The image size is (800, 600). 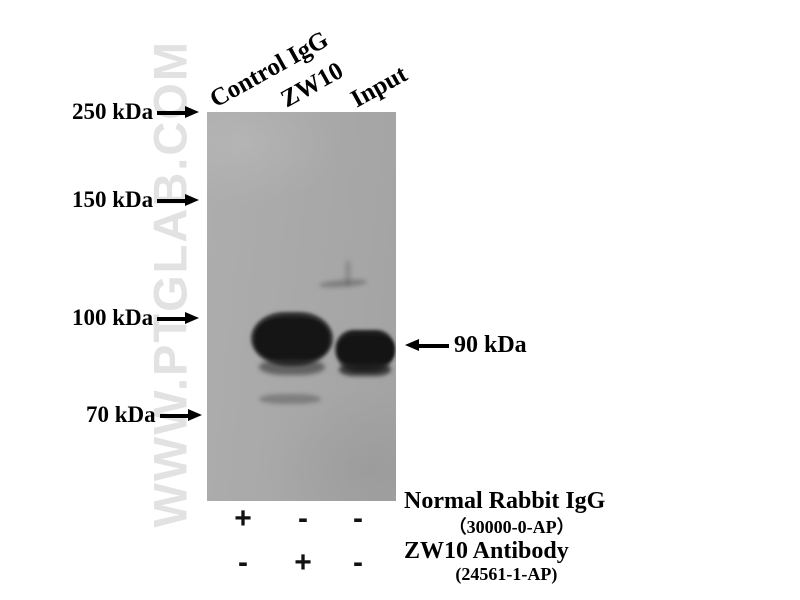 I want to click on annotation-zw10-antibody: ZW10 Antibody (24561-1-AP), so click(x=486, y=561).